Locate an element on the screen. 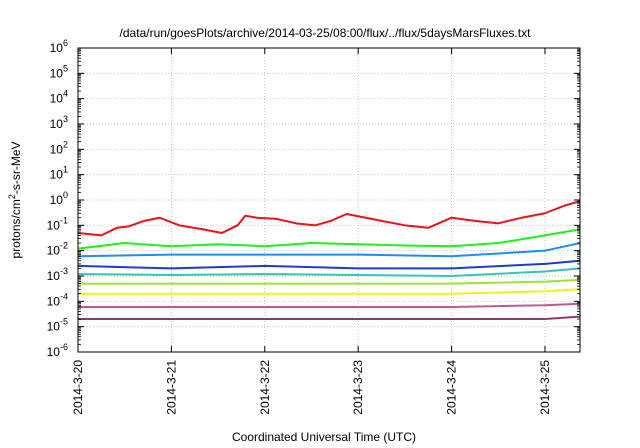  y-tick-label: 10⁴ is located at coordinates (59, 97).